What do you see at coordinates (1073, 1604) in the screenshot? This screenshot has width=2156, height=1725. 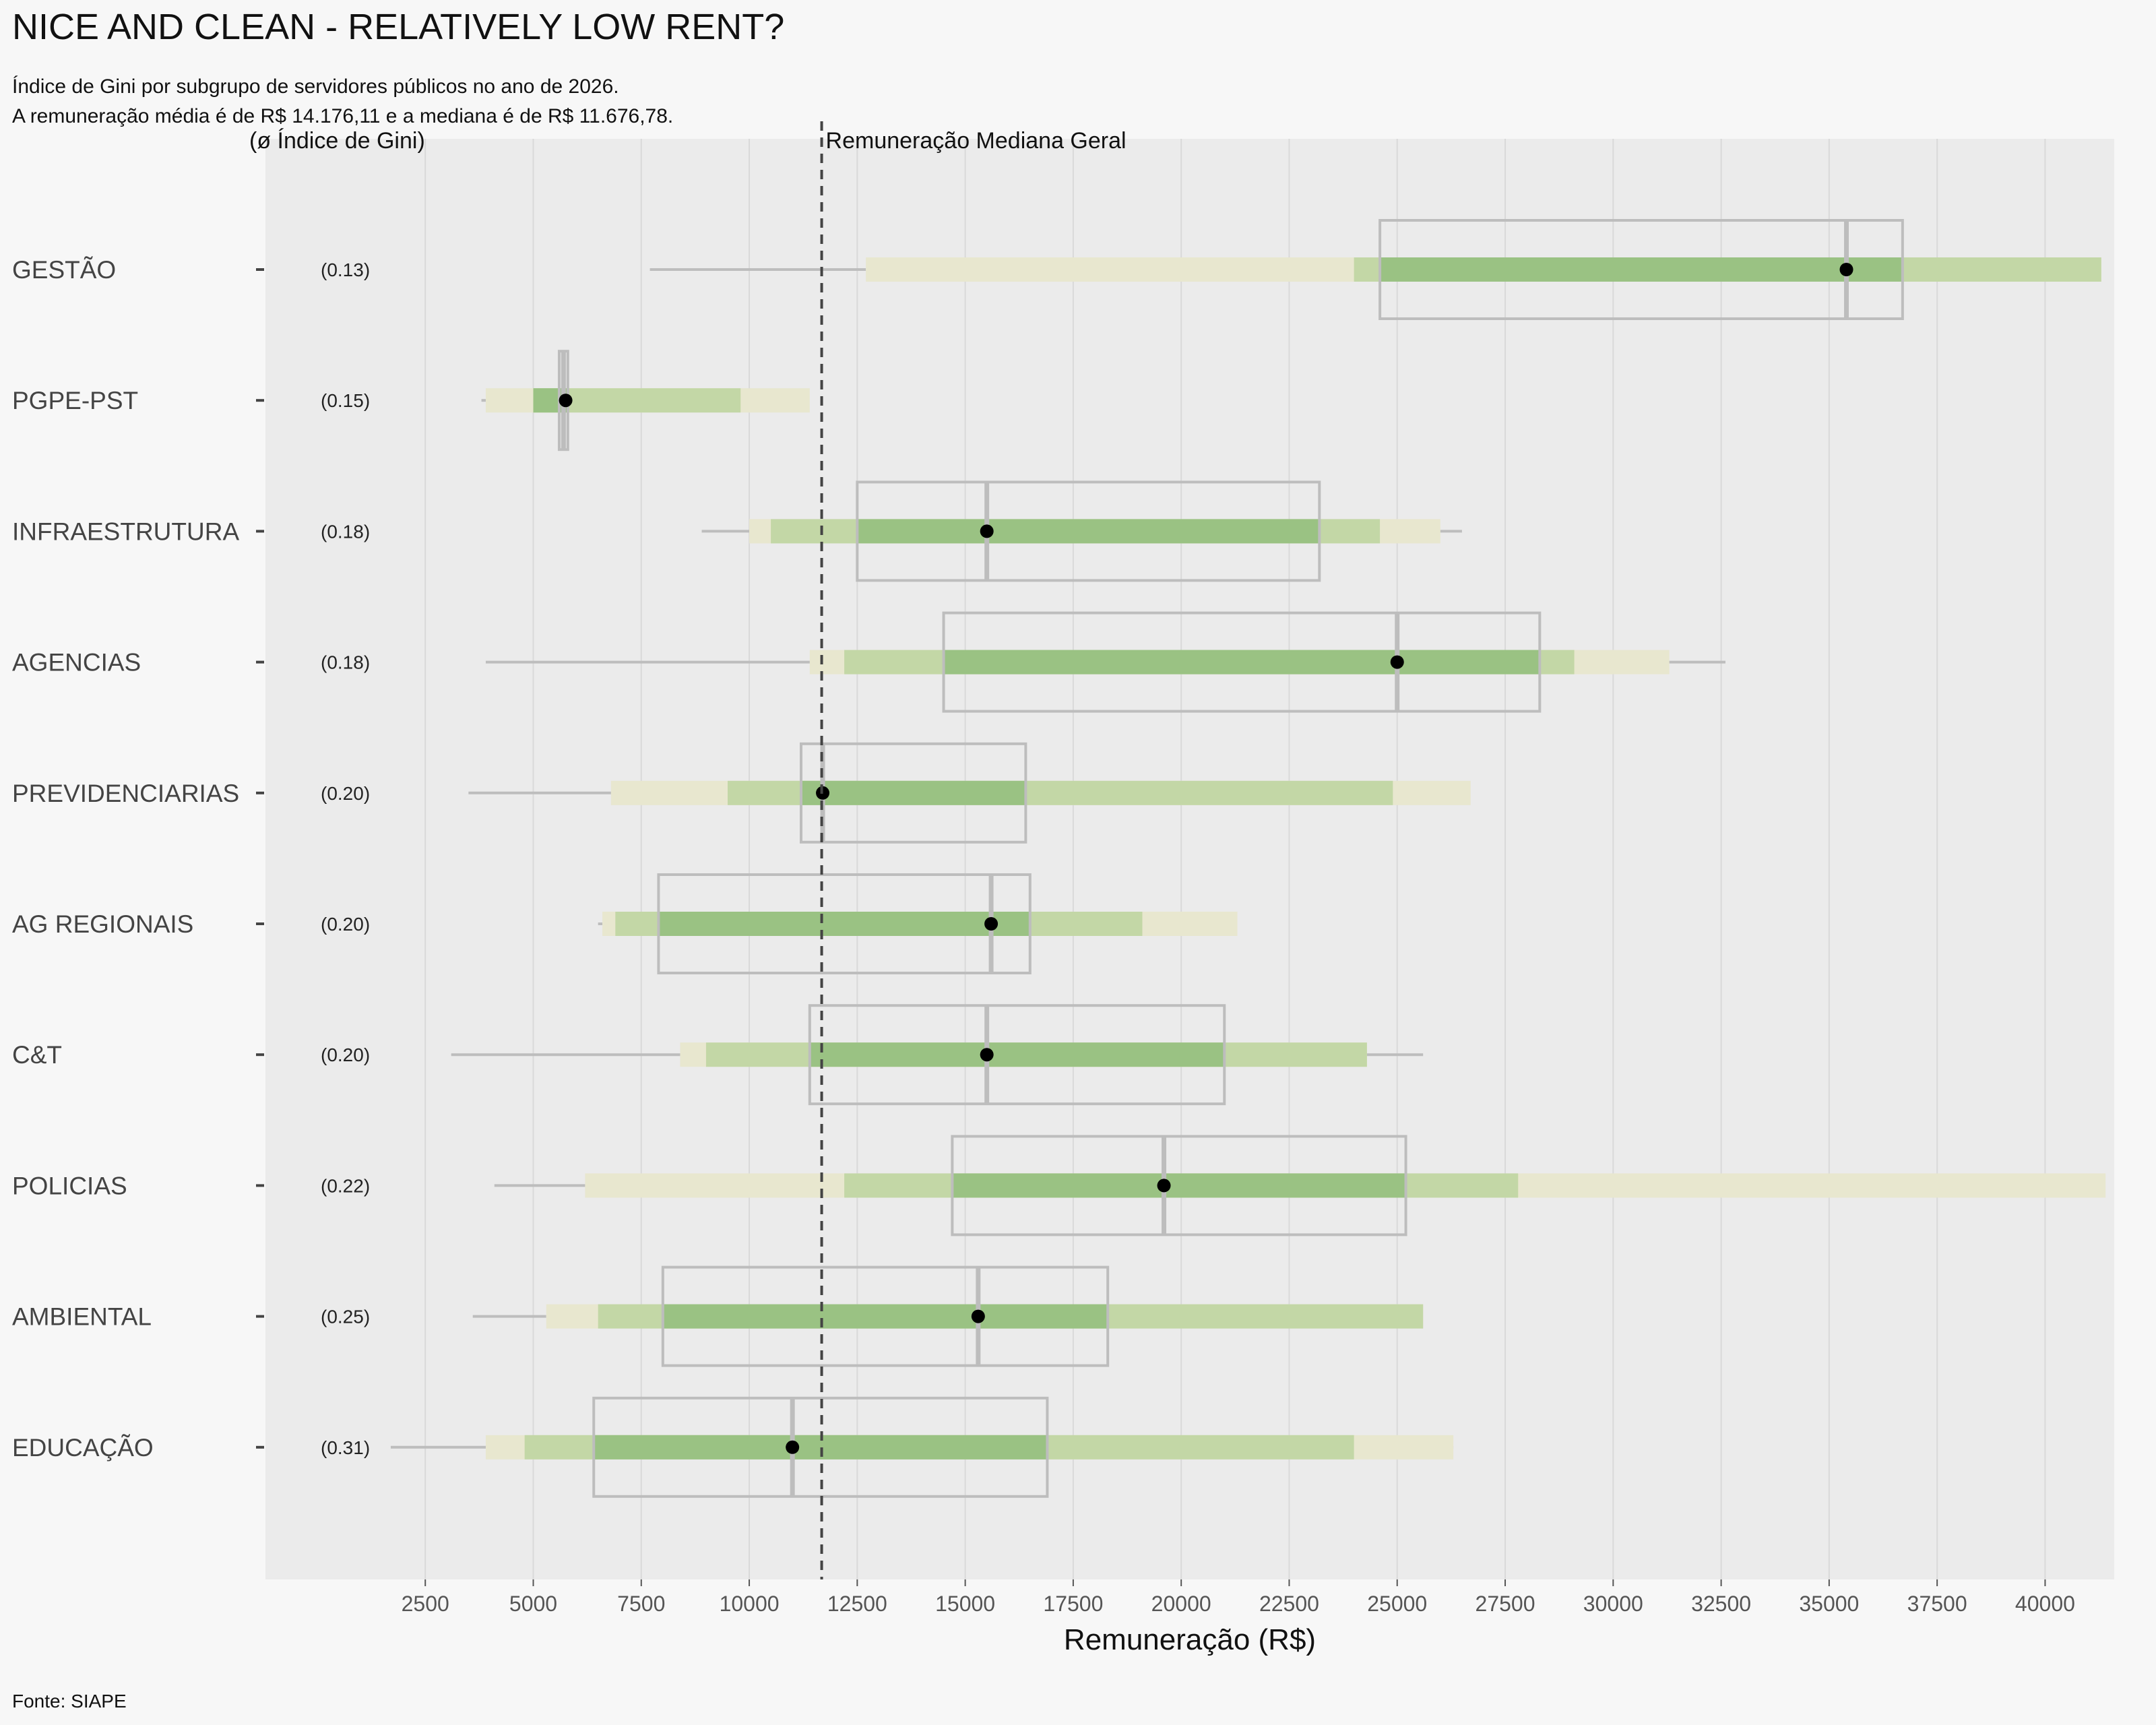 I see `x-tick-label: 17500` at bounding box center [1073, 1604].